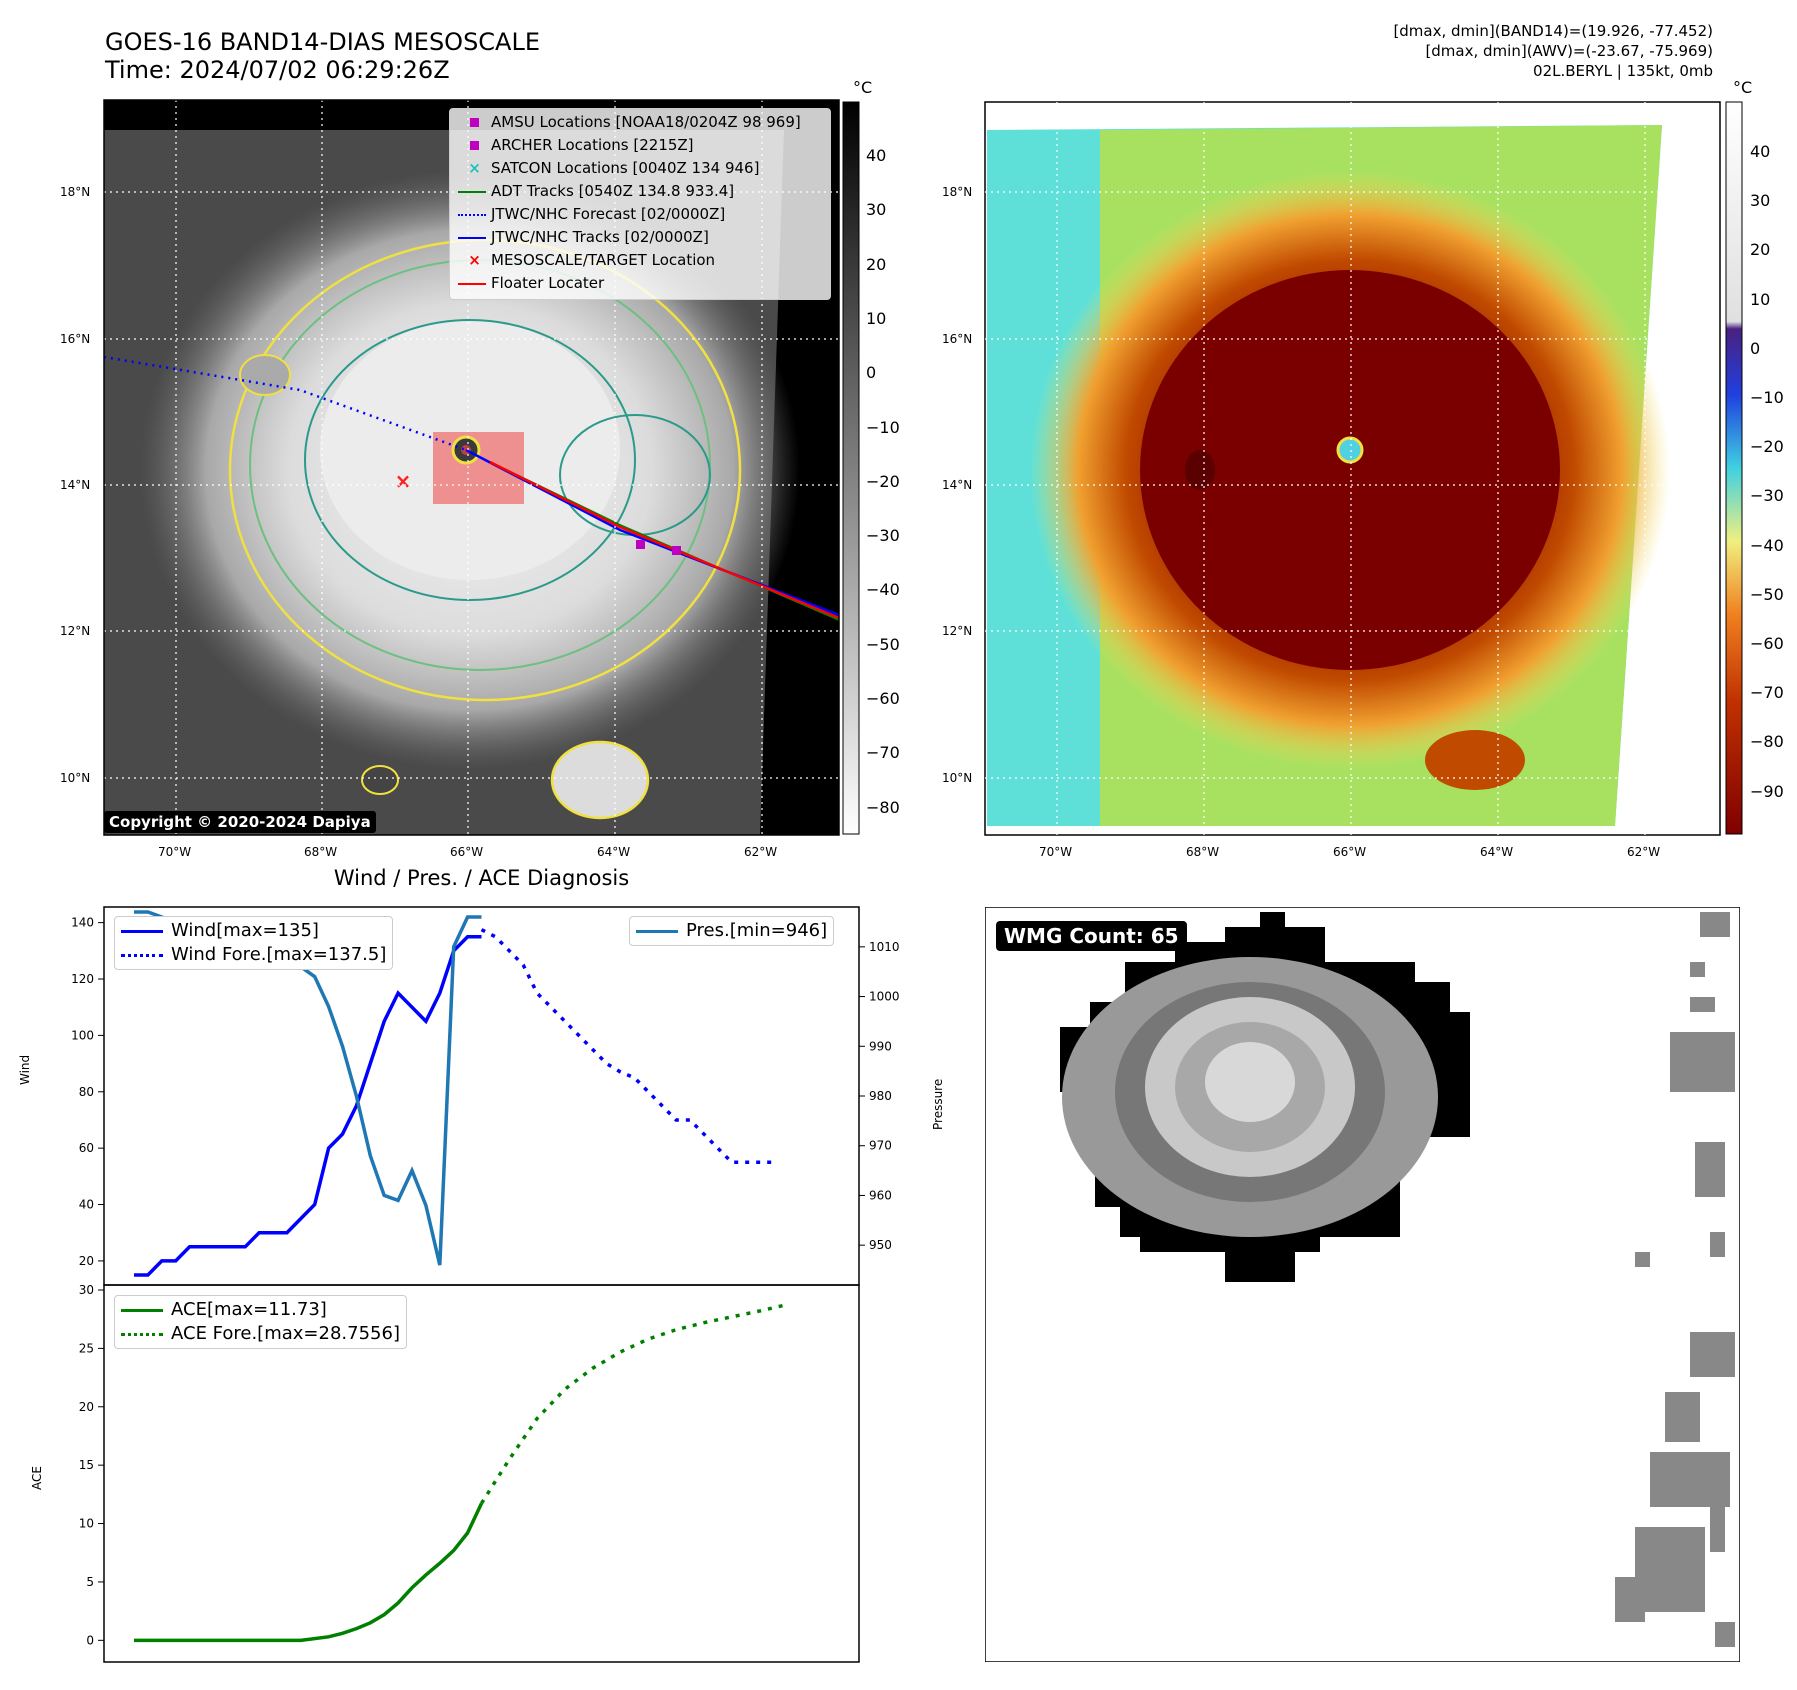 The width and height of the screenshot is (1797, 1690). I want to click on map-legend-item: ADT Tracks [0540Z 134.8 933.4], so click(596, 191).